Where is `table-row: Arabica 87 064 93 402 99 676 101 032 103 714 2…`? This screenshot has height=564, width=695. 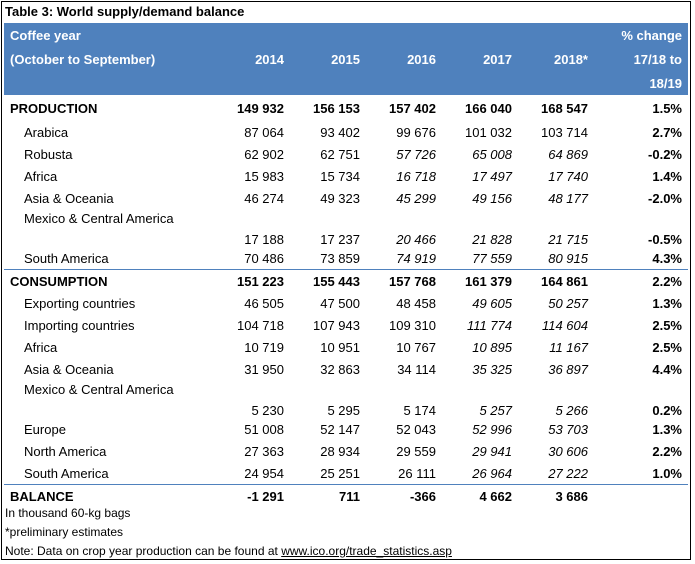
table-row: Arabica 87 064 93 402 99 676 101 032 103 714 2… is located at coordinates (346, 132).